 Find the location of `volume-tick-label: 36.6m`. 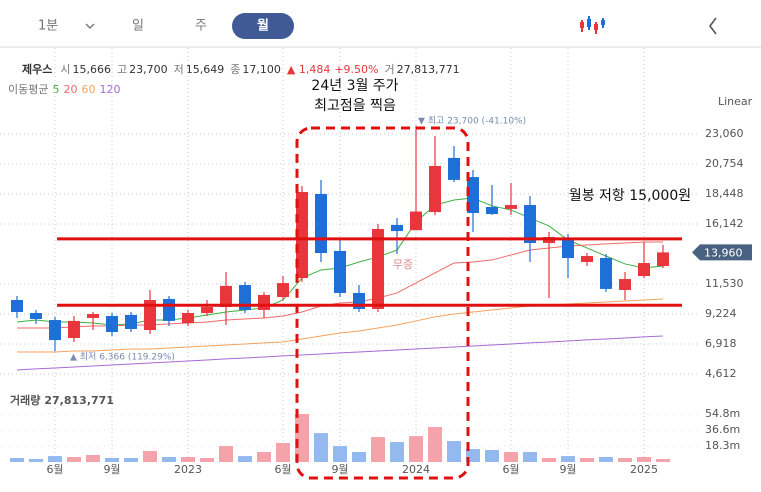

volume-tick-label: 36.6m is located at coordinates (722, 429).